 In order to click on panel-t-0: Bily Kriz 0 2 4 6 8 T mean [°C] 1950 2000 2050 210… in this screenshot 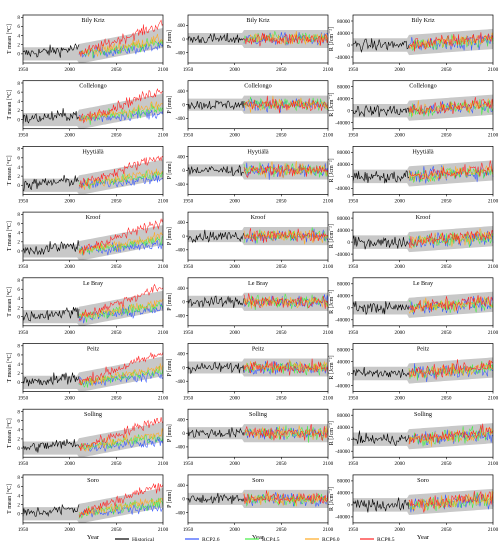, I will do `click(87, 43)`.